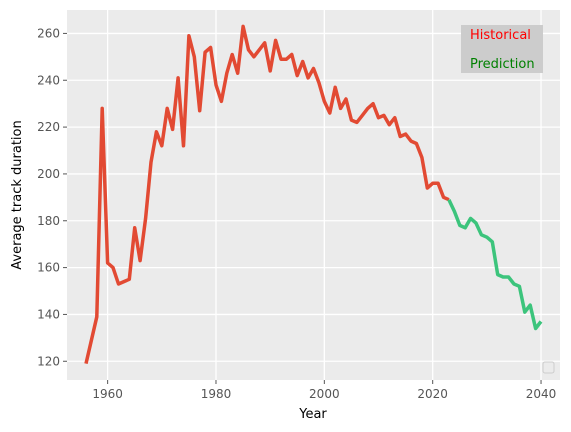 This screenshot has width=571, height=432. I want to click on y-tick-label: 200, so click(48, 174).